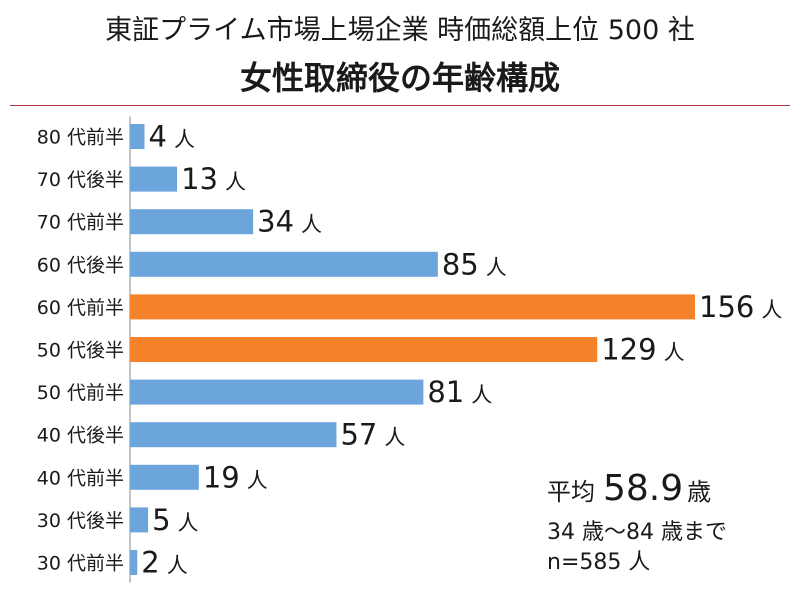 The image size is (800, 600). I want to click on data-label: 34 人, so click(289, 222).